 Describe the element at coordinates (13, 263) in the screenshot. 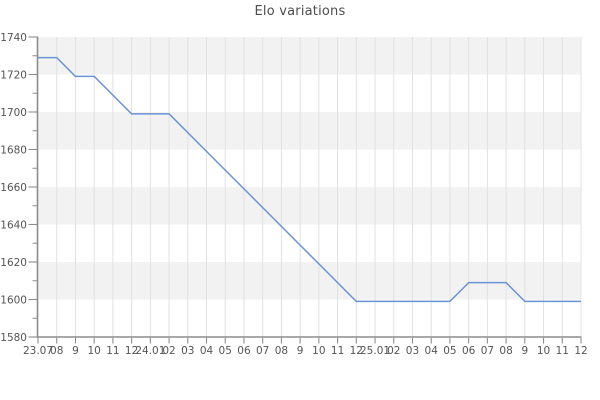

I see `y-tick-label: 1620` at that location.